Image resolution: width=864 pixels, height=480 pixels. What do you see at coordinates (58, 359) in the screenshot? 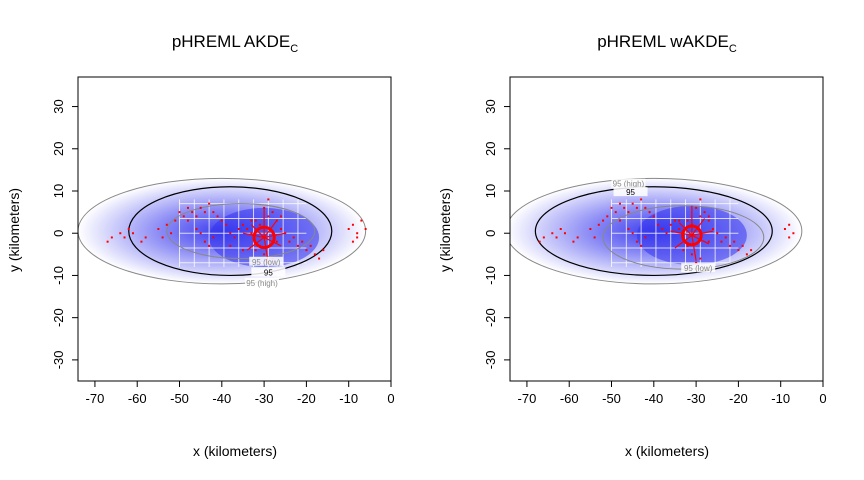
I see `y-tick-label: -30` at bounding box center [58, 359].